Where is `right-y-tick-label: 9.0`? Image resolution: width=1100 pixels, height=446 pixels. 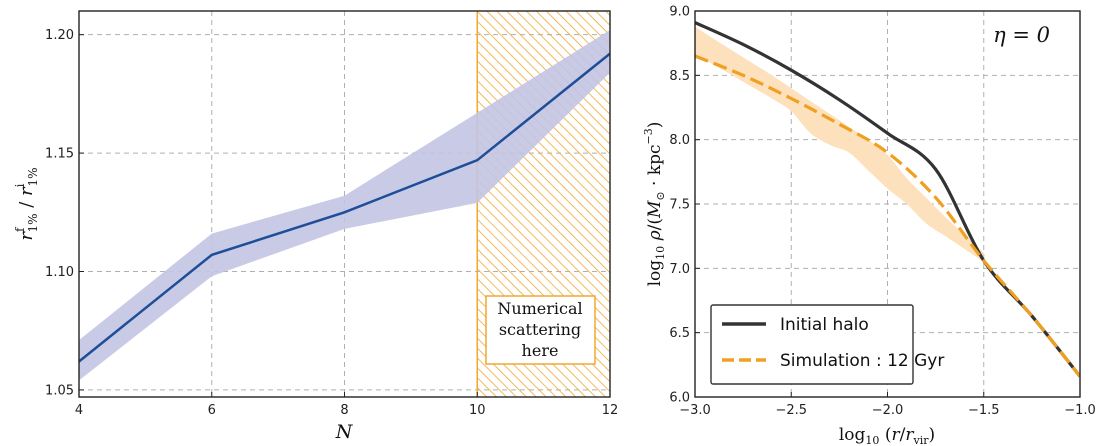 right-y-tick-label: 9.0 is located at coordinates (679, 12).